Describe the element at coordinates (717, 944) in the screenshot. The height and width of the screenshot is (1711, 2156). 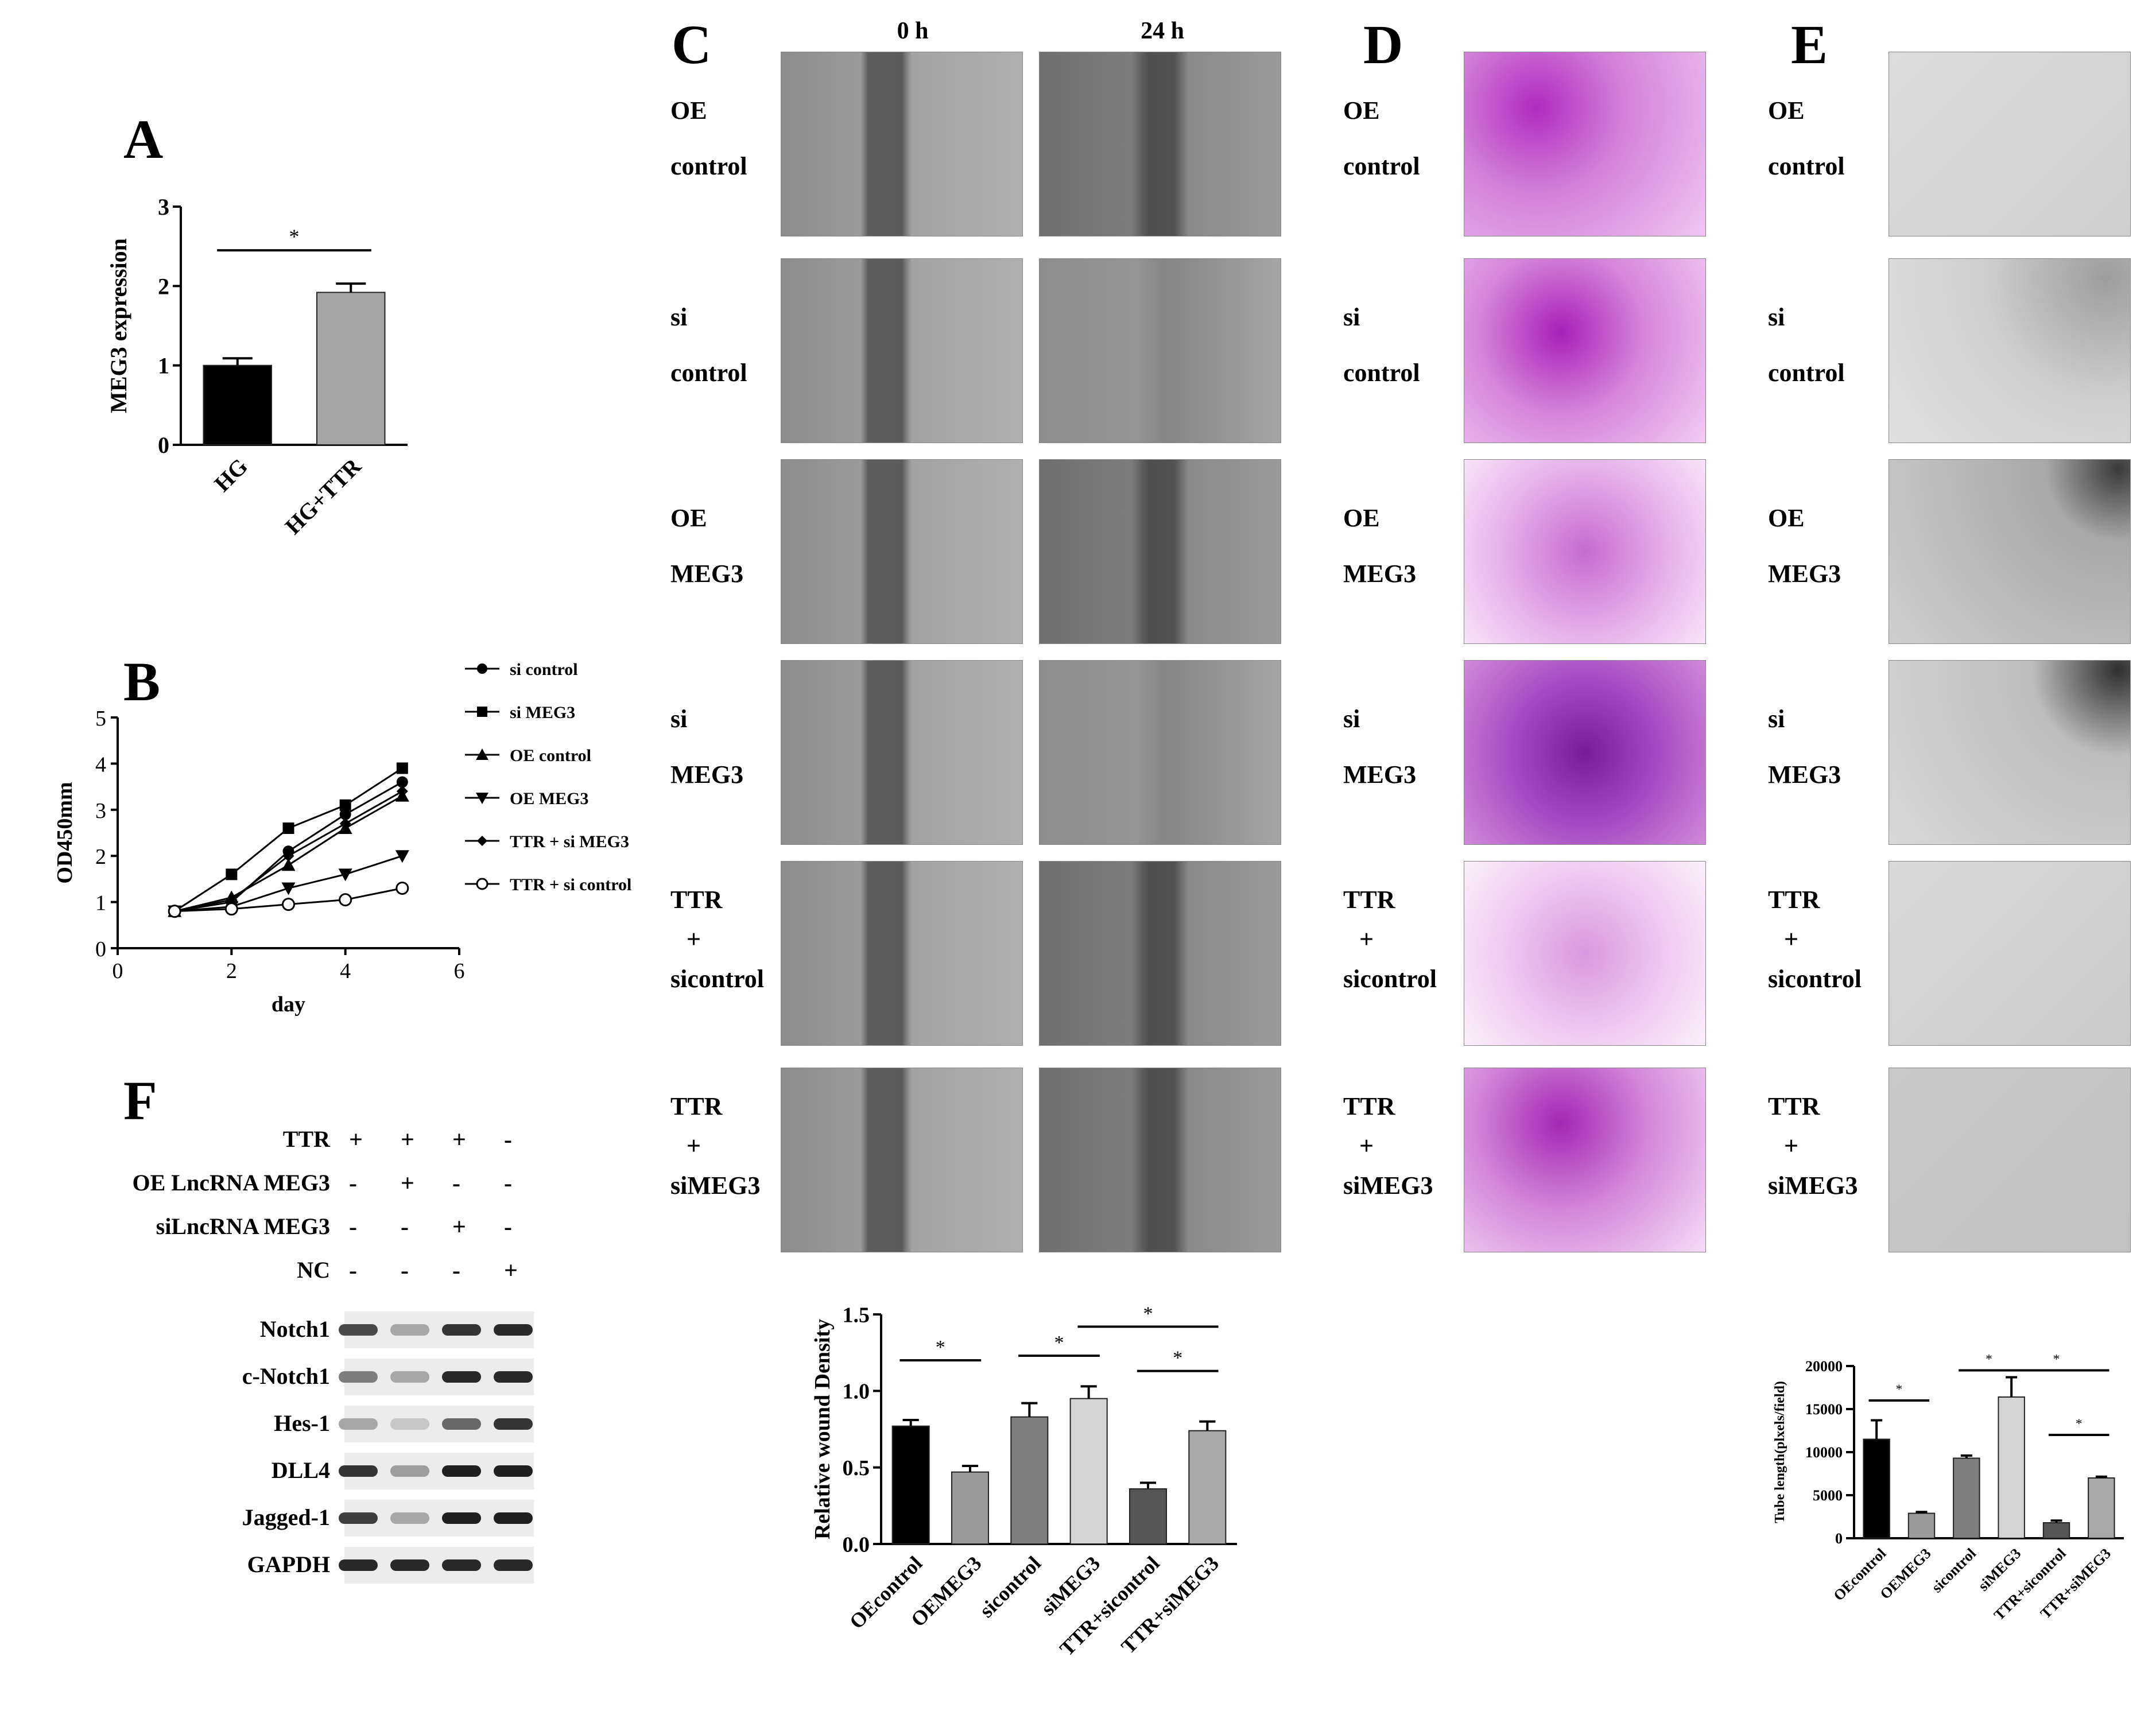
I see `c-row-label: TTR + sicontrol` at that location.